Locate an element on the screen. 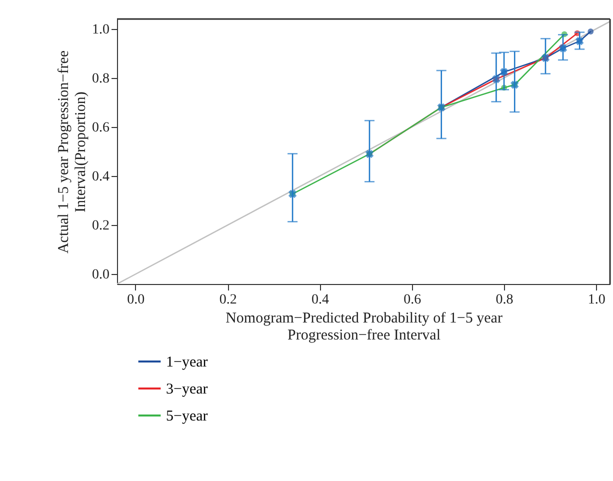 This screenshot has height=481, width=613. legend-label: 5−year is located at coordinates (187, 416).